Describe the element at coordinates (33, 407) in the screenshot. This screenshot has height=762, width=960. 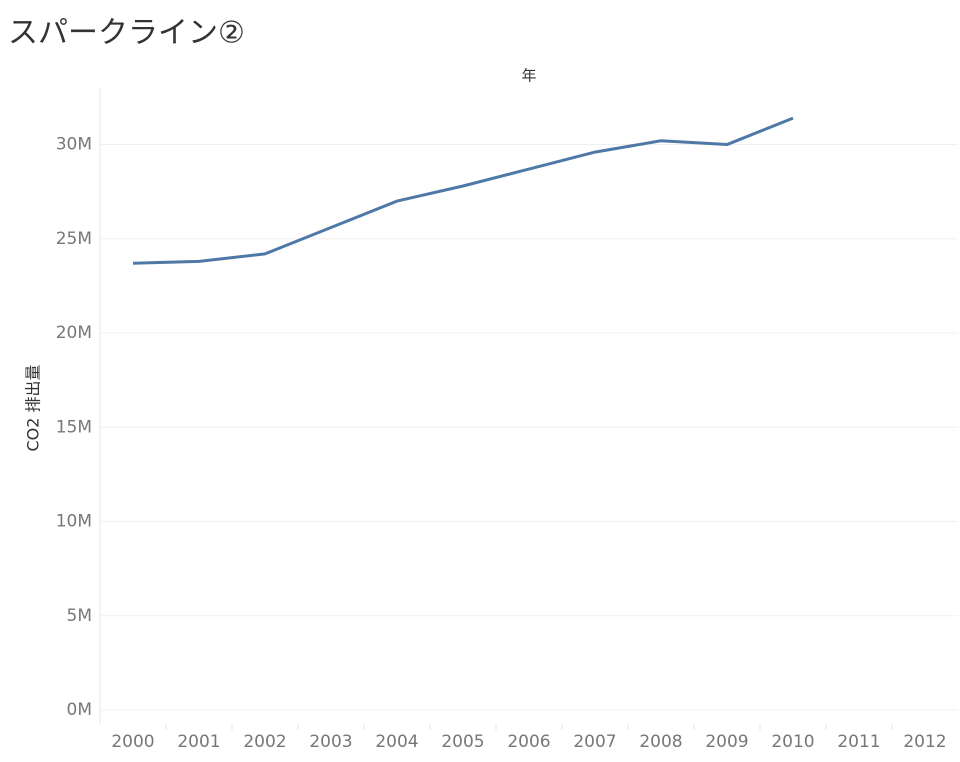
I see `y-axis-label: CO2 排出量` at that location.